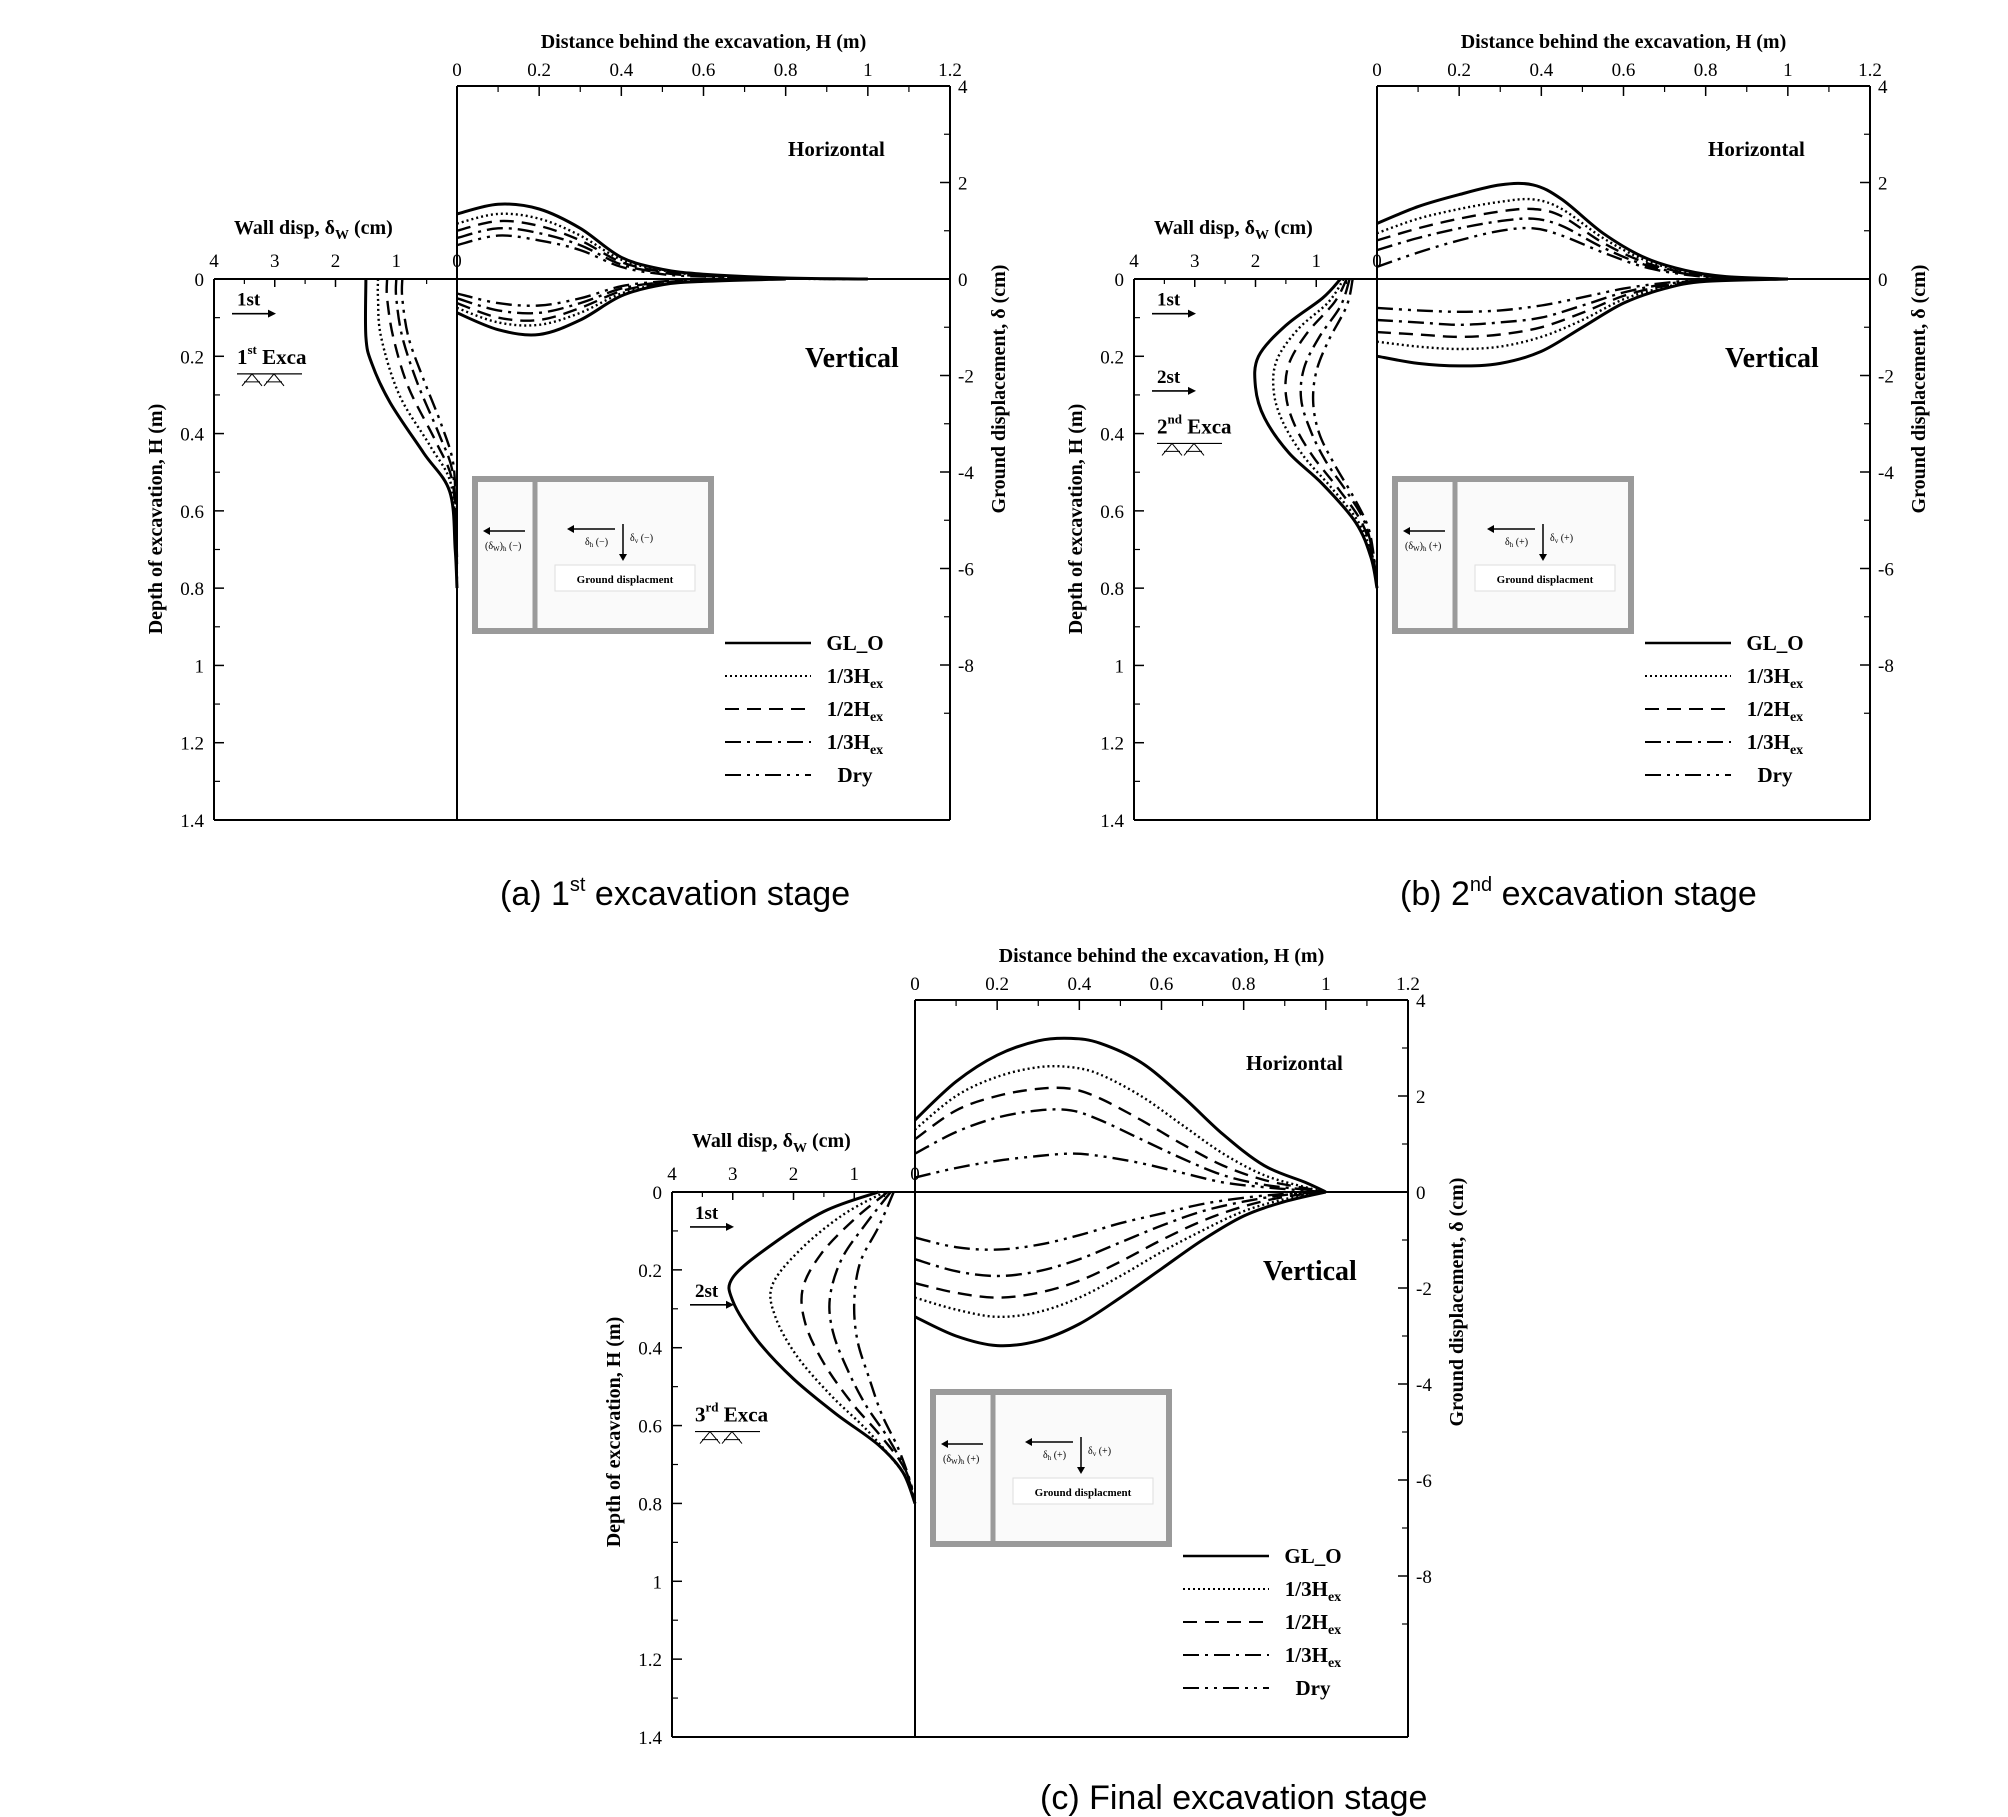 This screenshot has height=1817, width=2008. What do you see at coordinates (1883, 184) in the screenshot?
I see `disp-tick-label: 2` at bounding box center [1883, 184].